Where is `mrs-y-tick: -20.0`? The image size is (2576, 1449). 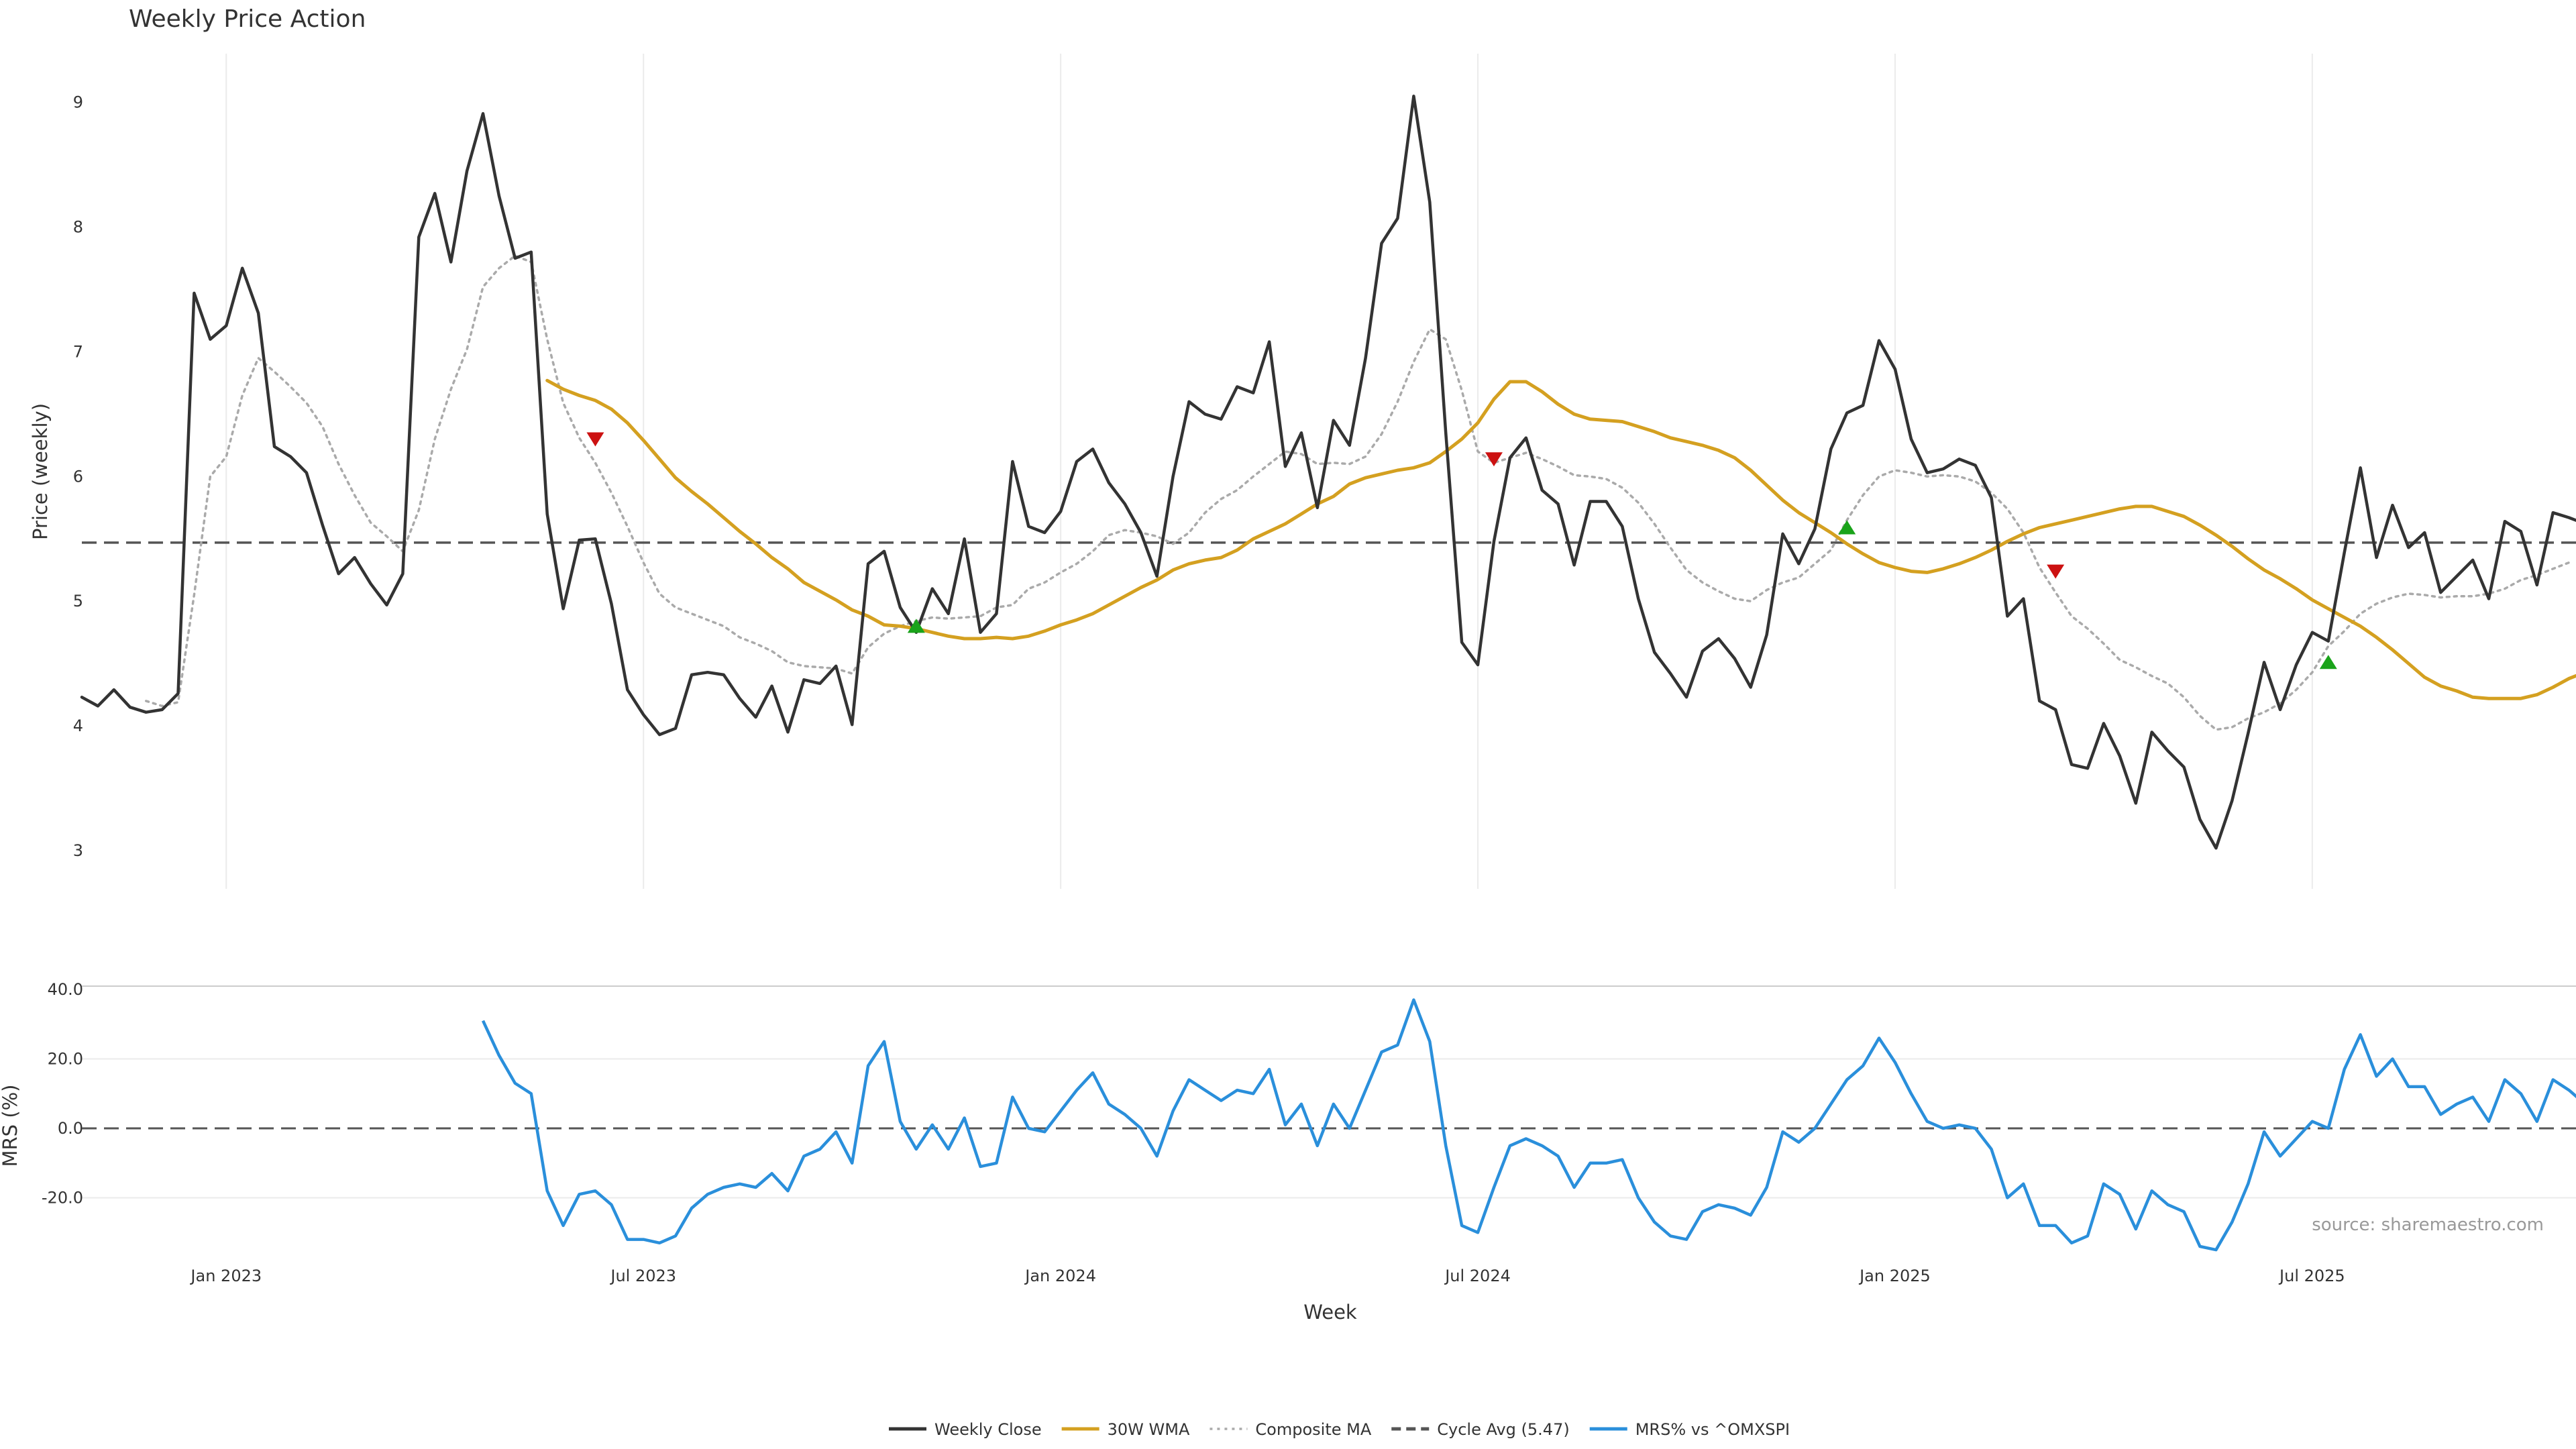 mrs-y-tick: -20.0 is located at coordinates (62, 1198).